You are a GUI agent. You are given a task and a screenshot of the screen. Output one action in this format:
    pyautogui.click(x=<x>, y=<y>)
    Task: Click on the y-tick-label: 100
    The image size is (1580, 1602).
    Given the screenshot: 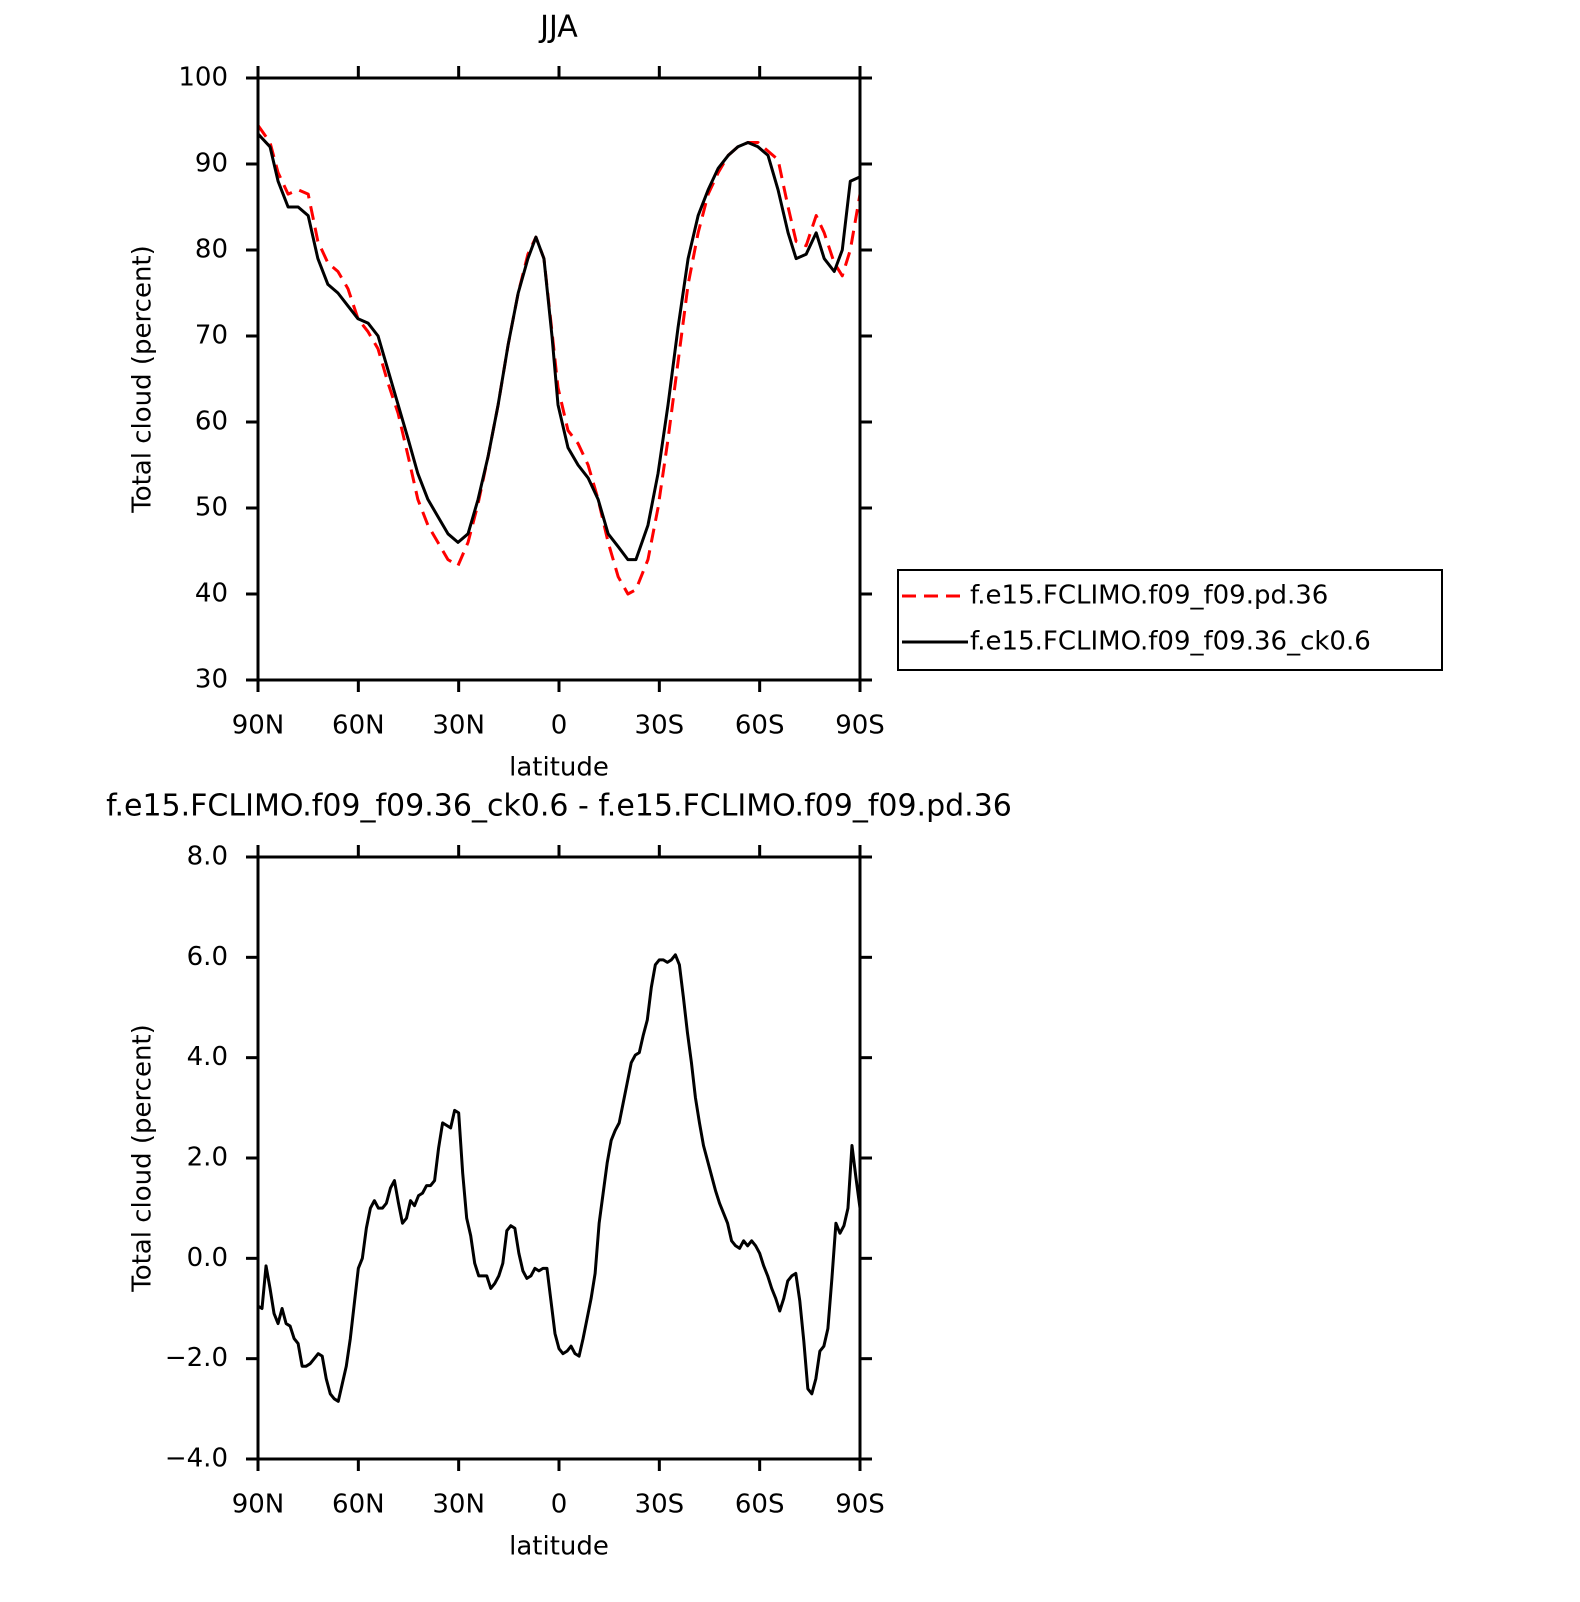 What is the action you would take?
    pyautogui.click(x=203, y=78)
    